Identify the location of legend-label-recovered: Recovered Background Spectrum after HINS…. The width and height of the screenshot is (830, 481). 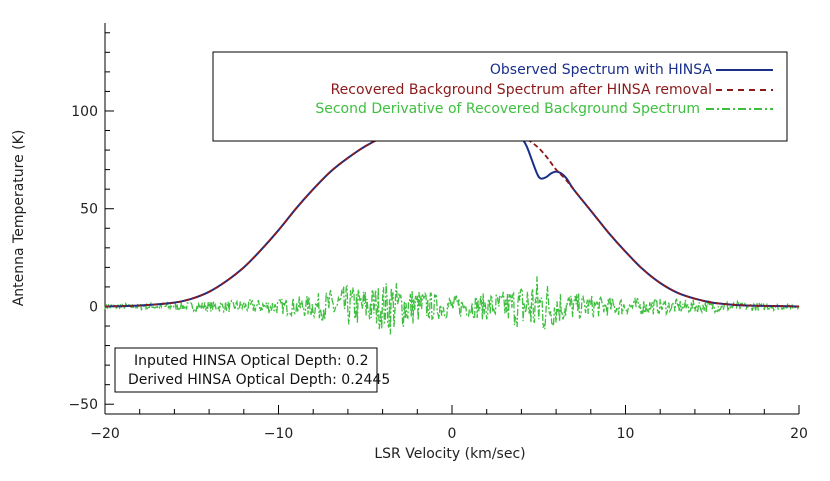
(521, 90).